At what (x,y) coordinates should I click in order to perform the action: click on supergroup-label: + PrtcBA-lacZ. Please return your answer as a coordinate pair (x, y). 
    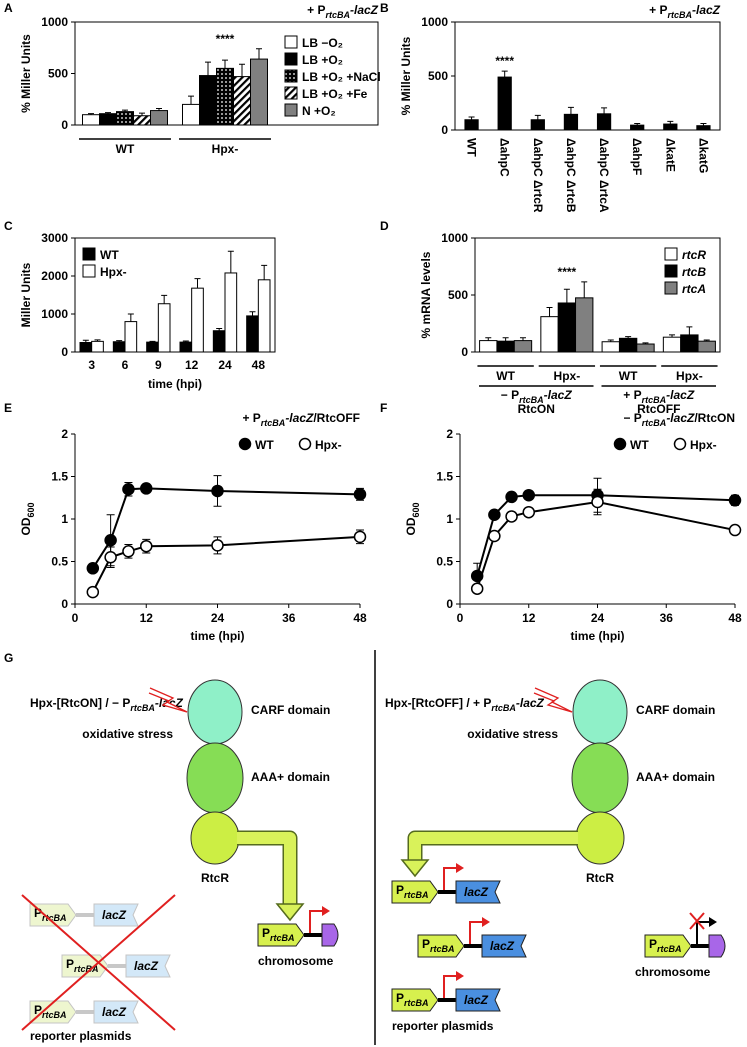
    Looking at the image, I should click on (659, 396).